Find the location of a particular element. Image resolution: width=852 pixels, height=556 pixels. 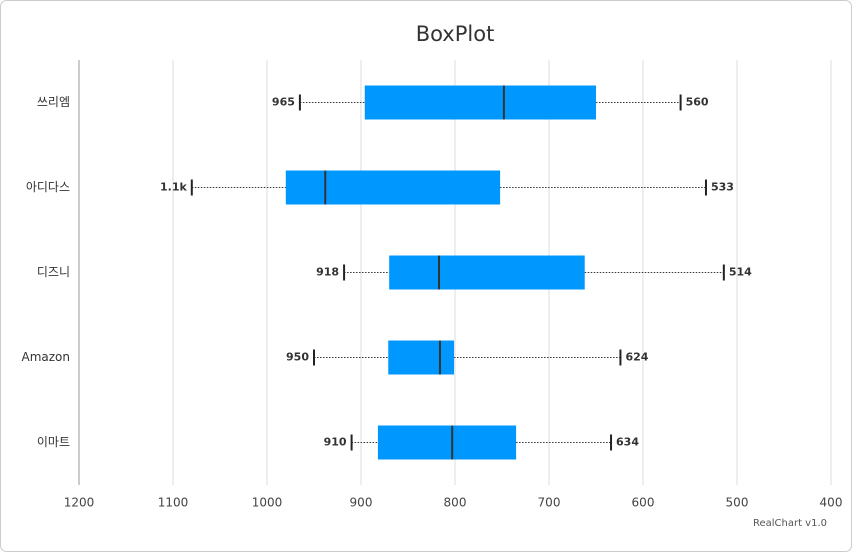

low-label: 514 is located at coordinates (740, 272).